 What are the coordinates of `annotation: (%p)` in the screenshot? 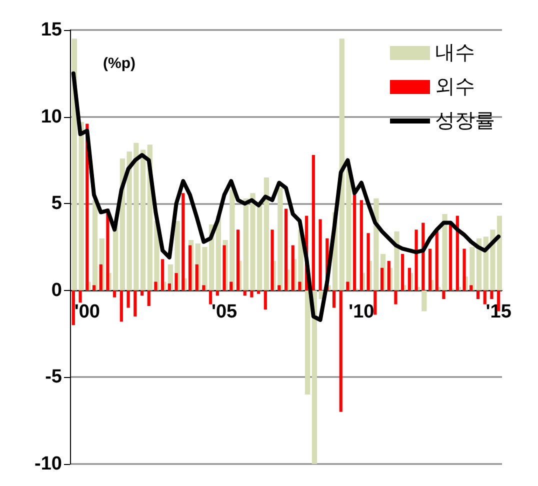 It's located at (119, 63).